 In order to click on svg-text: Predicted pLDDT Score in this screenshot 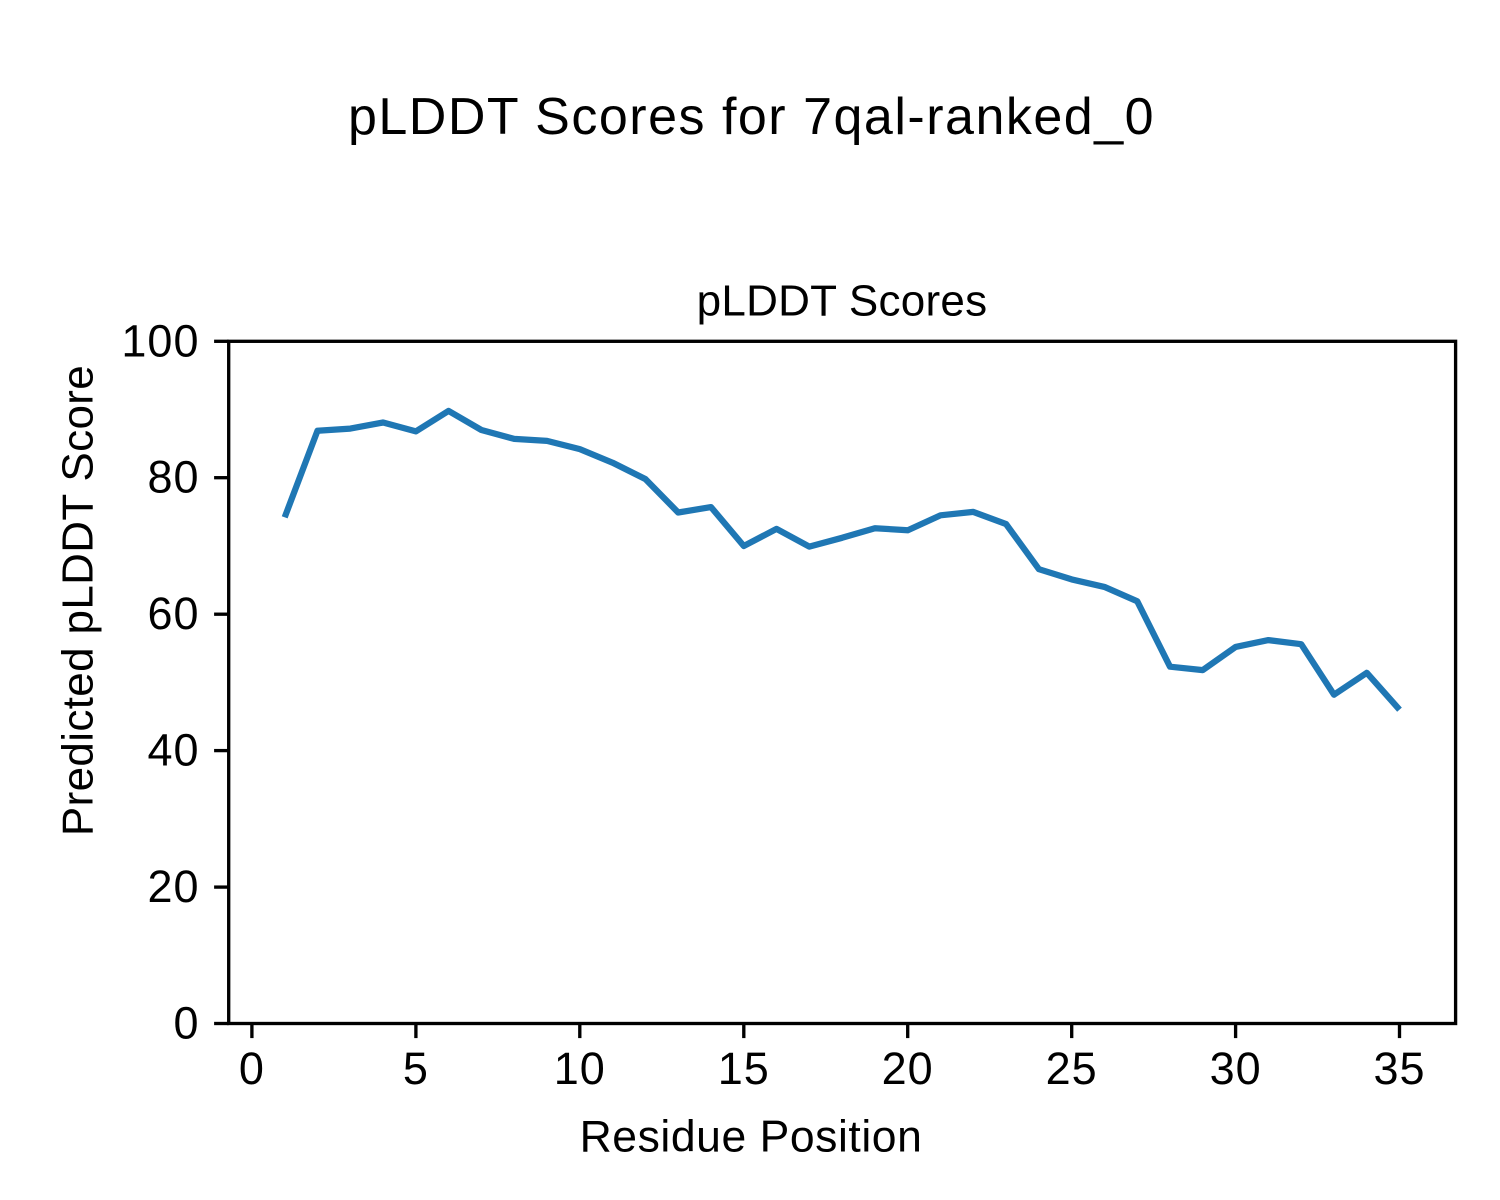, I will do `click(78, 600)`.